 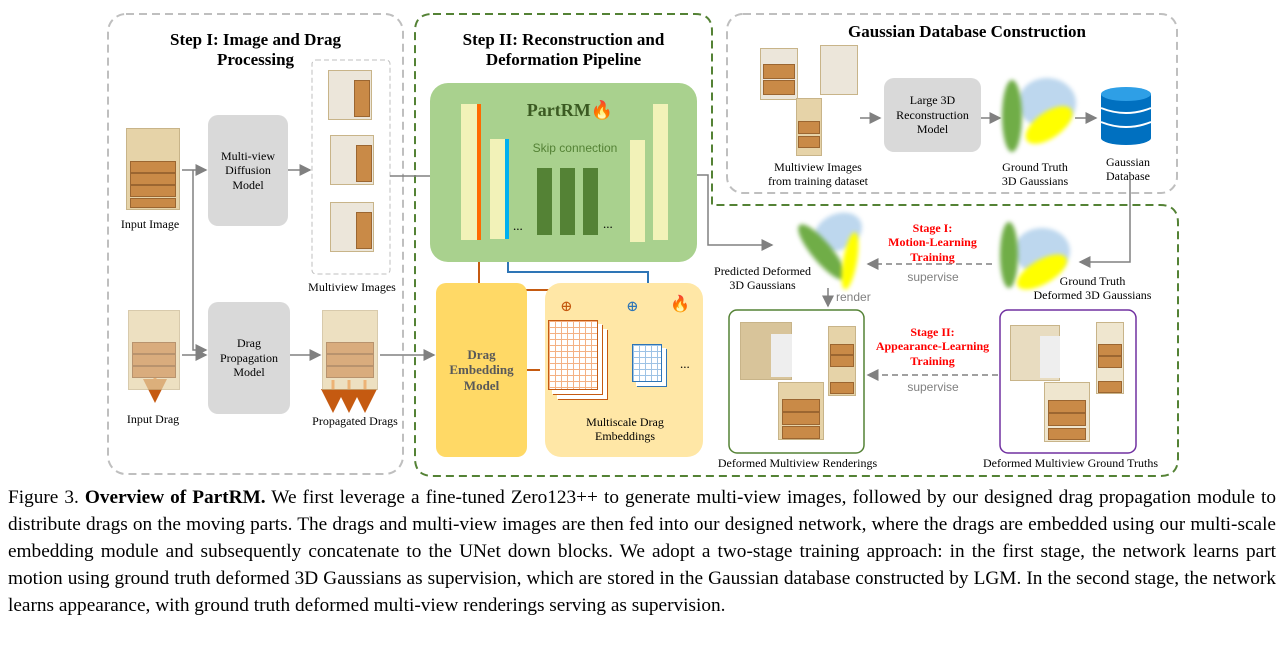 I want to click on gt-deformed-gaussians, so click(x=1036, y=257).